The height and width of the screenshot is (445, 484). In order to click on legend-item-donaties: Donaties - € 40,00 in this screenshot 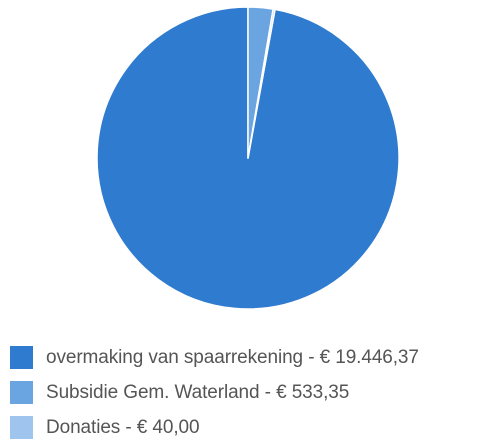, I will do `click(245, 427)`.